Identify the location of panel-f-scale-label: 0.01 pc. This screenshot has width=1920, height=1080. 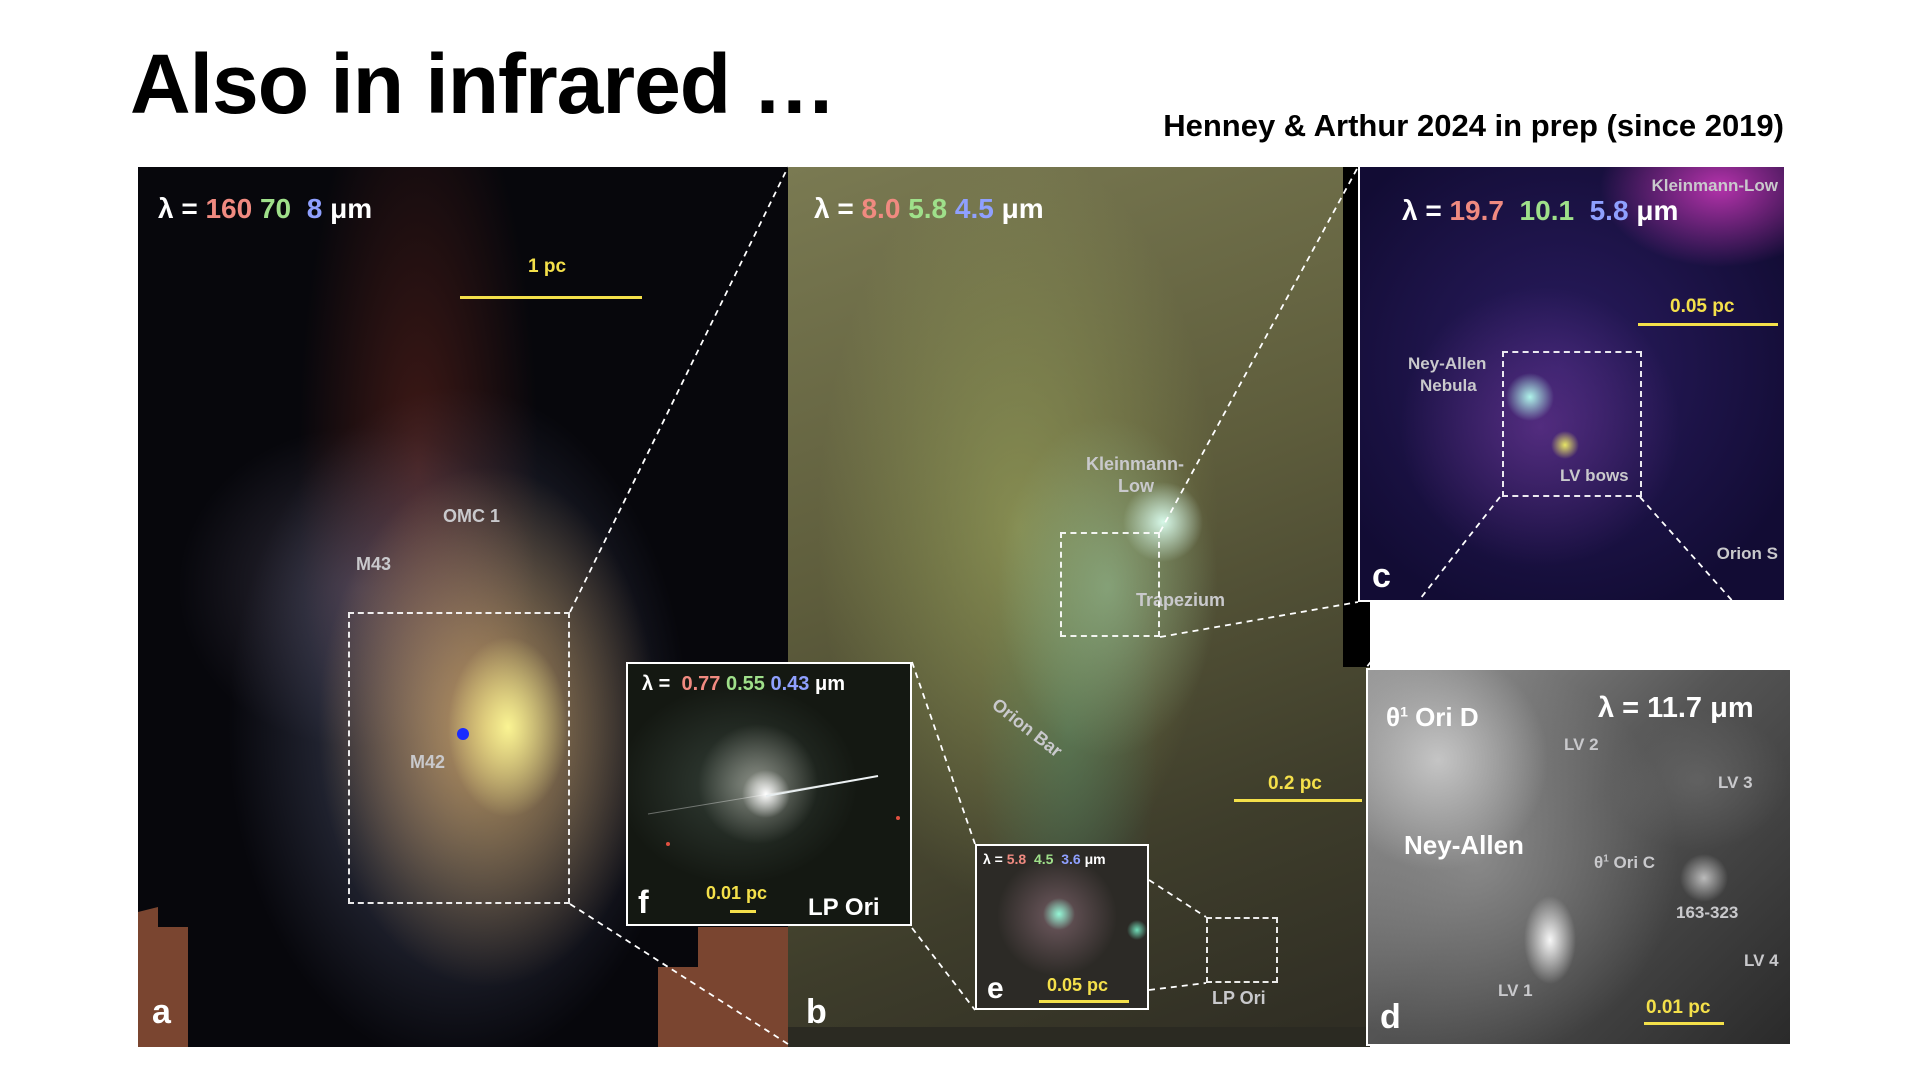
(737, 893).